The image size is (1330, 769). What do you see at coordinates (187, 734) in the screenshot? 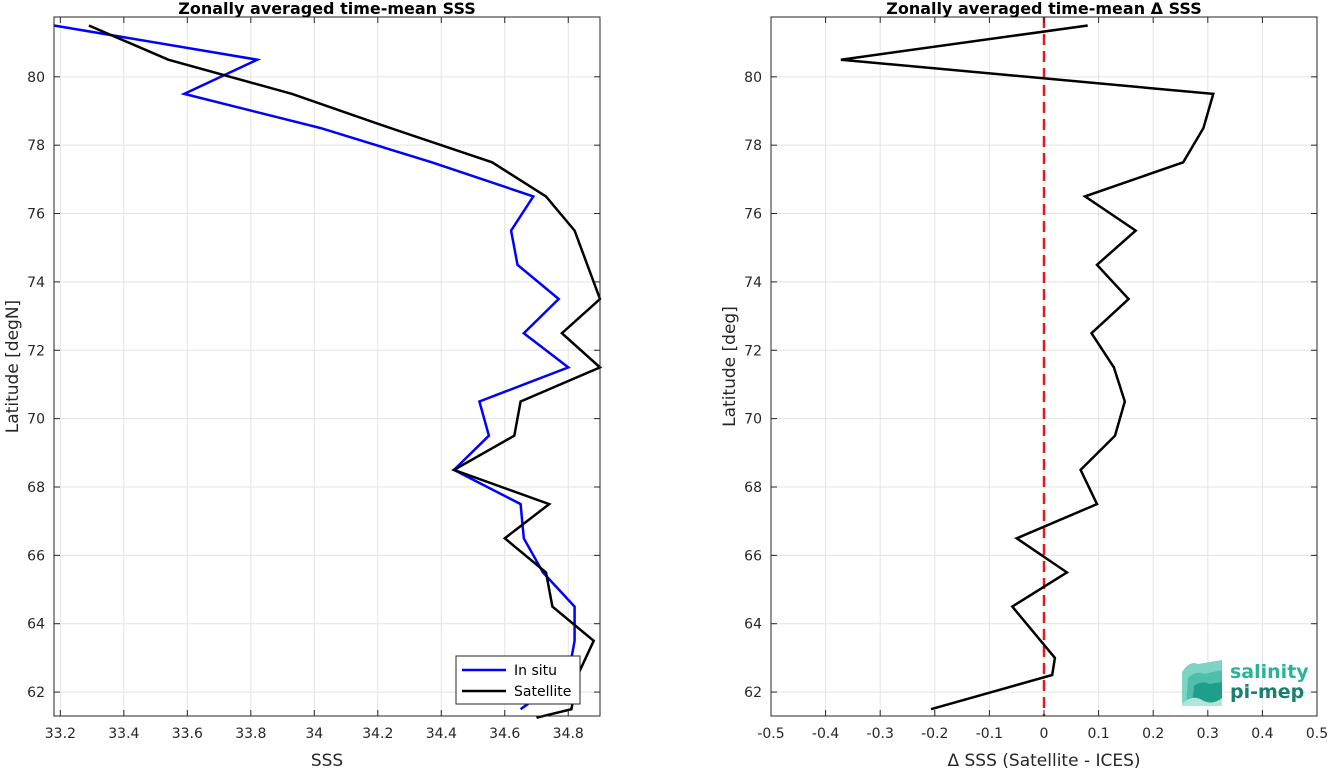
I see `x-tick-label: 33.6` at bounding box center [187, 734].